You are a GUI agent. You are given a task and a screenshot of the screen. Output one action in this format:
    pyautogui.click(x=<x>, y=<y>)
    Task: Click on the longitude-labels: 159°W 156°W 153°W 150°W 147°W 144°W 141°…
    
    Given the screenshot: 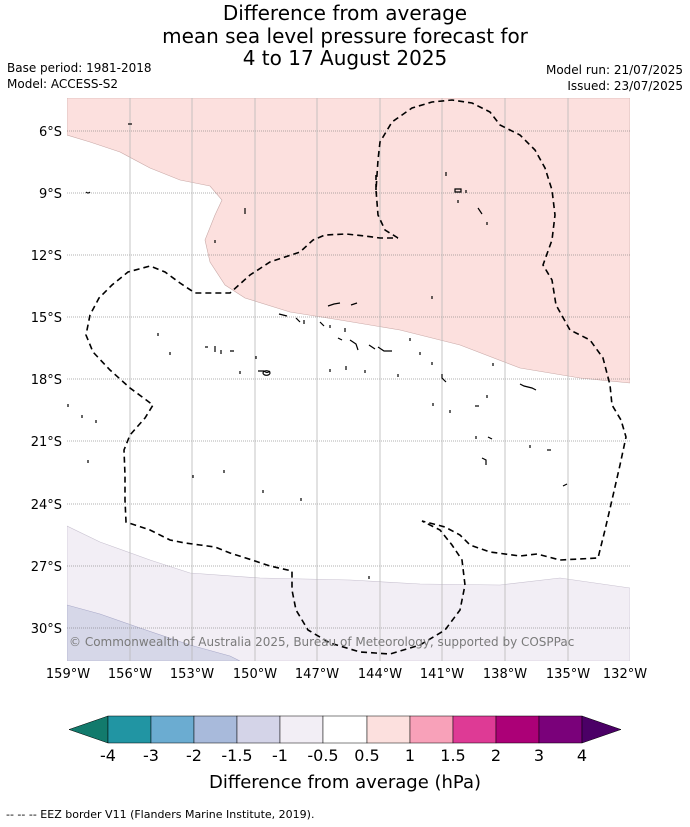 What is the action you would take?
    pyautogui.click(x=346, y=674)
    